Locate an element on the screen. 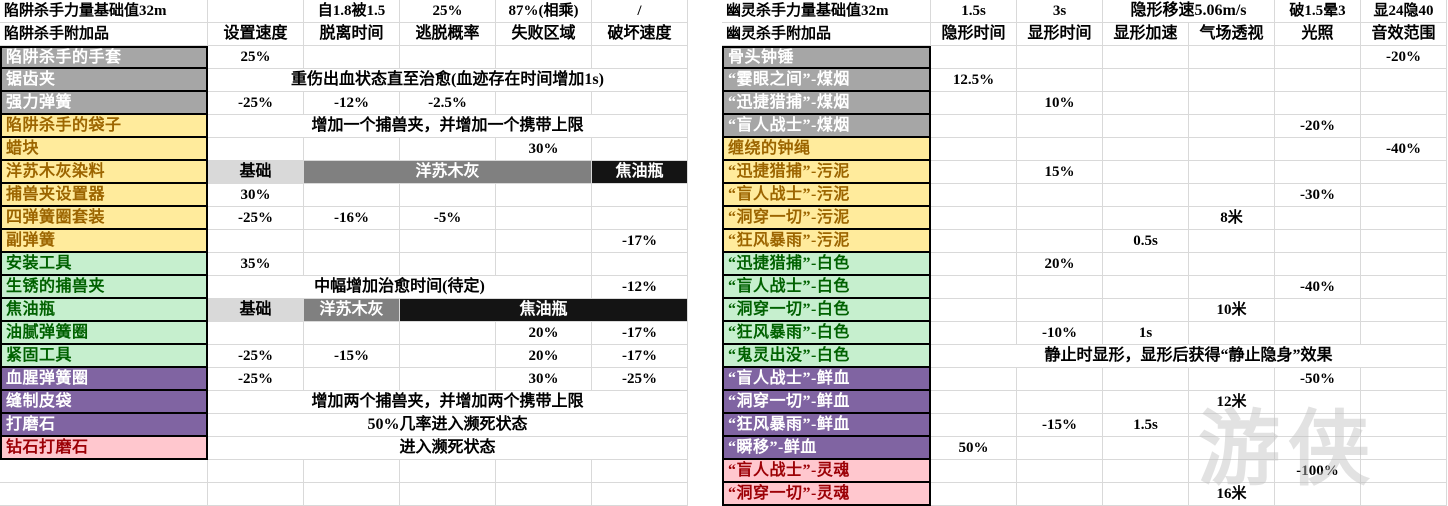 The width and height of the screenshot is (1448, 506). item-name-cell: 安装工具 is located at coordinates (104, 264).